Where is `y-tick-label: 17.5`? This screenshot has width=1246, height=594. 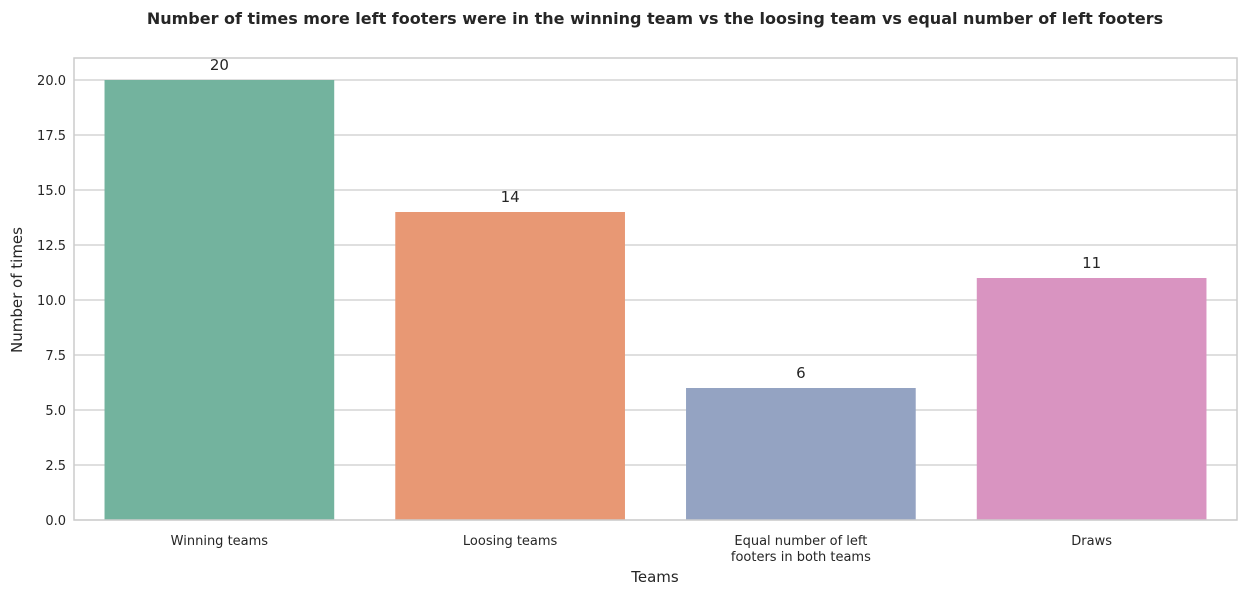
y-tick-label: 17.5 is located at coordinates (51, 136).